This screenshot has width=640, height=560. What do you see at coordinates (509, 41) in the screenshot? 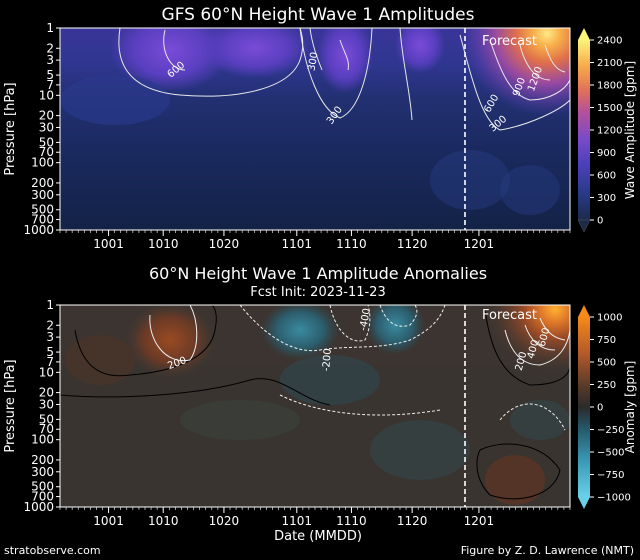
I see `top-forecast-label: Forecast` at bounding box center [509, 41].